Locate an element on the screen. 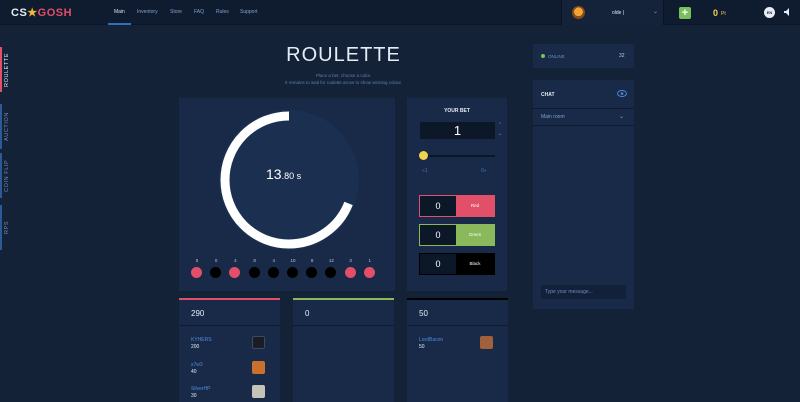  history-number: 12 is located at coordinates (331, 260).